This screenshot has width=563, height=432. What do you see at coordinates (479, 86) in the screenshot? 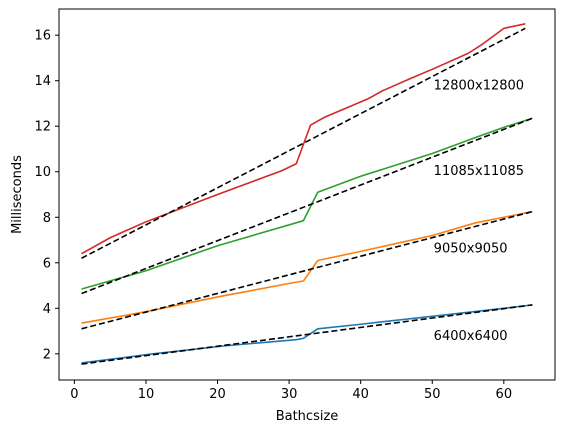
I see `annotation-label: 12800x12800` at bounding box center [479, 86].